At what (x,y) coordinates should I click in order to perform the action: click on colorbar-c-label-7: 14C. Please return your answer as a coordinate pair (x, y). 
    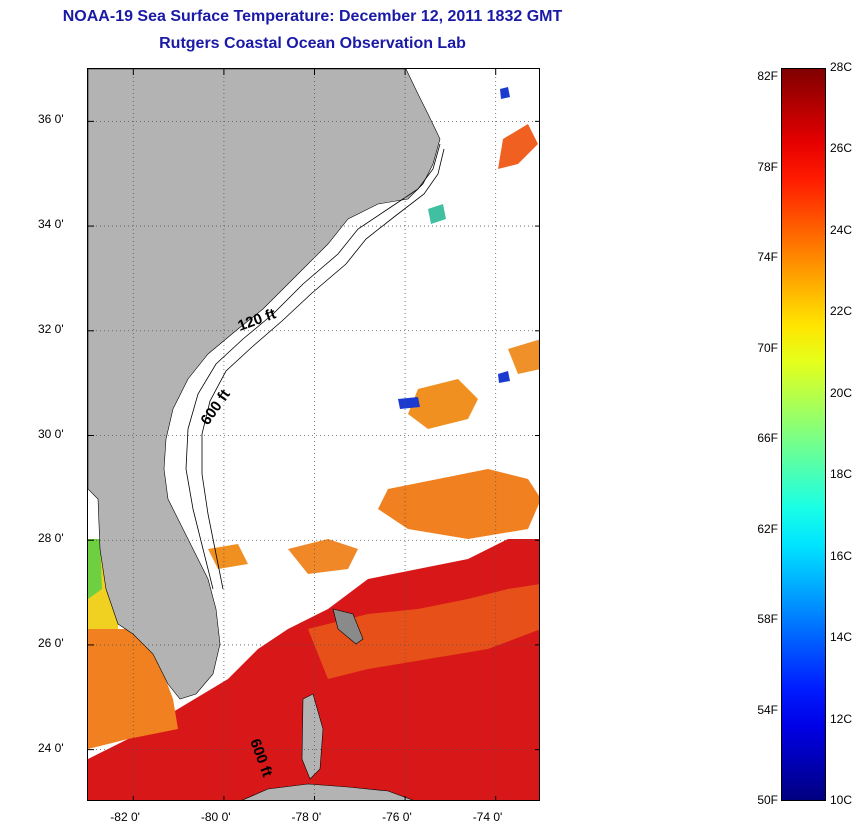
    Looking at the image, I should click on (841, 637).